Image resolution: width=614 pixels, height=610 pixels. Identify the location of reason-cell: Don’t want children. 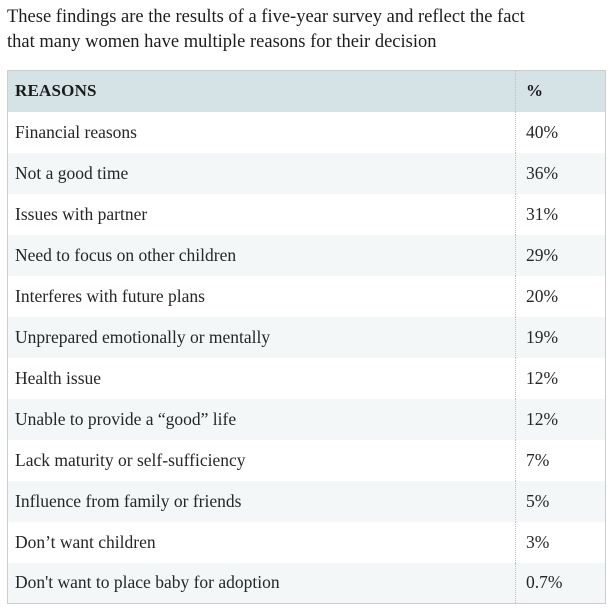
(85, 541).